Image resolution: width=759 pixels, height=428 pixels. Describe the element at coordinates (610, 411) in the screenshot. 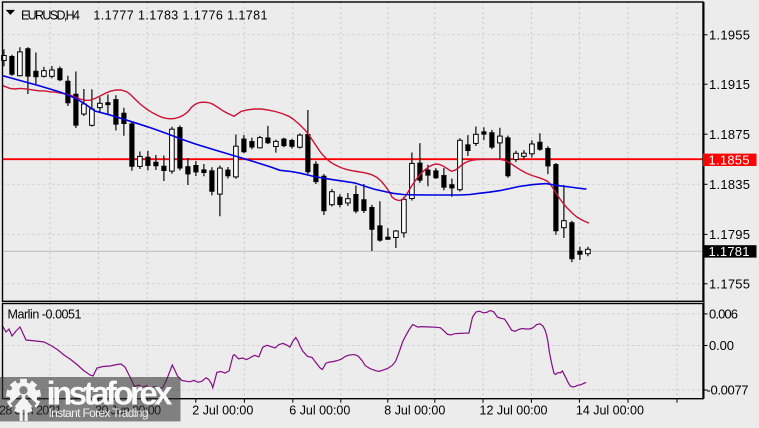

I see `svg-text: 14 Jul 00:00` at that location.